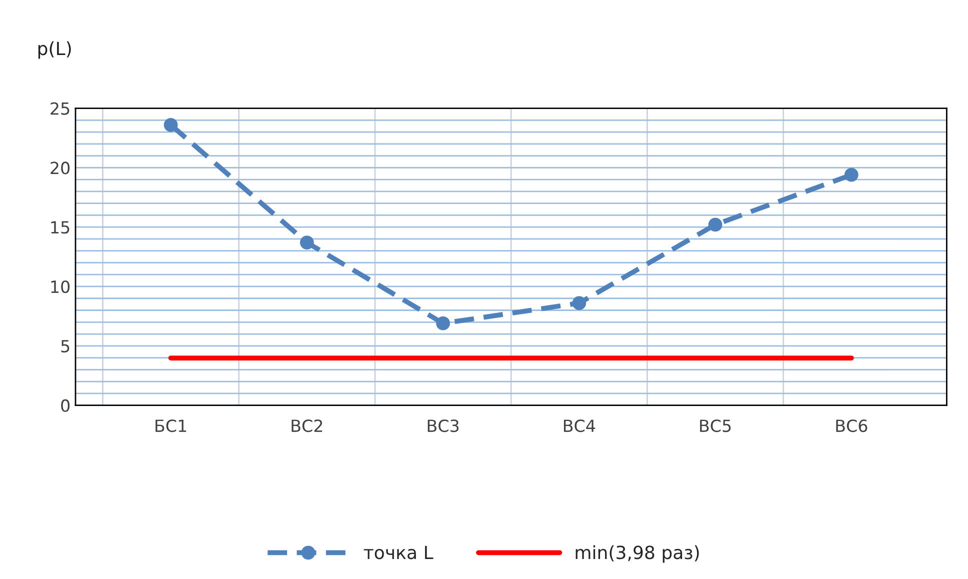  I want to click on y-tick-label: 0, so click(65, 405).